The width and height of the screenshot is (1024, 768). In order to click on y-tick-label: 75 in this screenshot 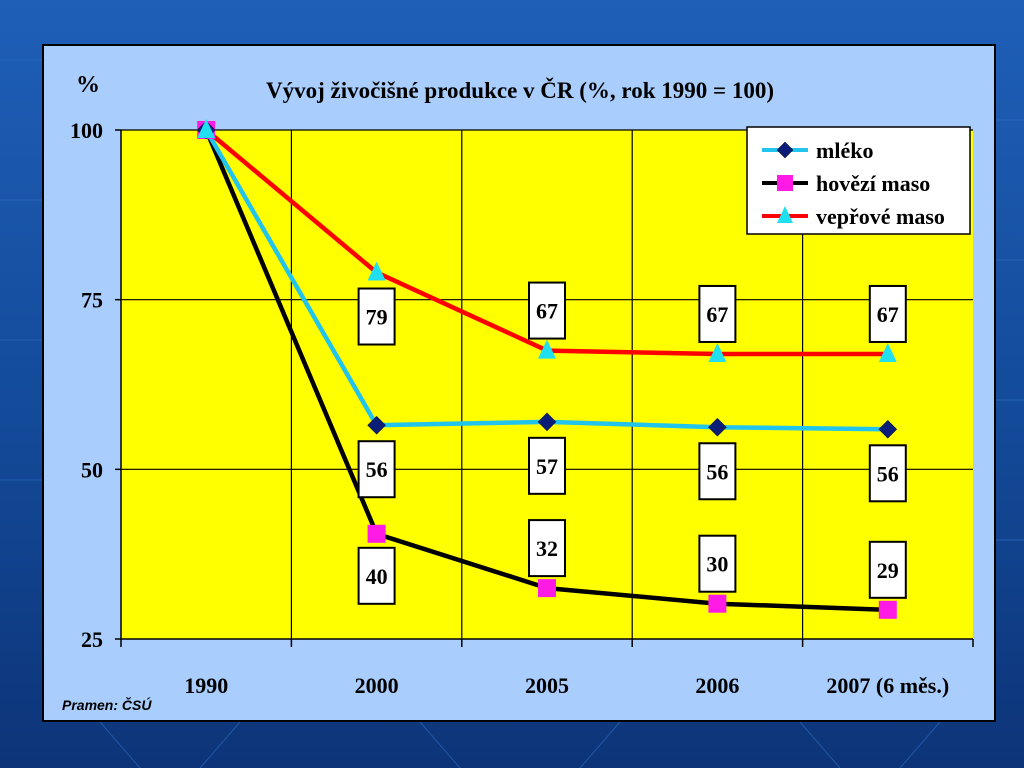, I will do `click(92, 300)`.